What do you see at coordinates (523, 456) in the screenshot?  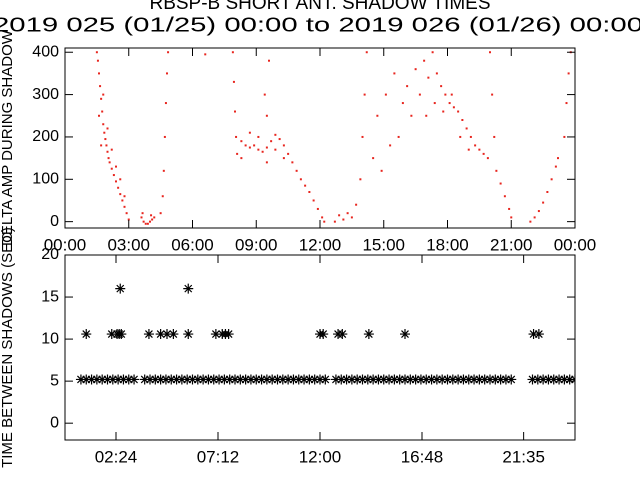 I see `x-tick-label: 21:35` at bounding box center [523, 456].